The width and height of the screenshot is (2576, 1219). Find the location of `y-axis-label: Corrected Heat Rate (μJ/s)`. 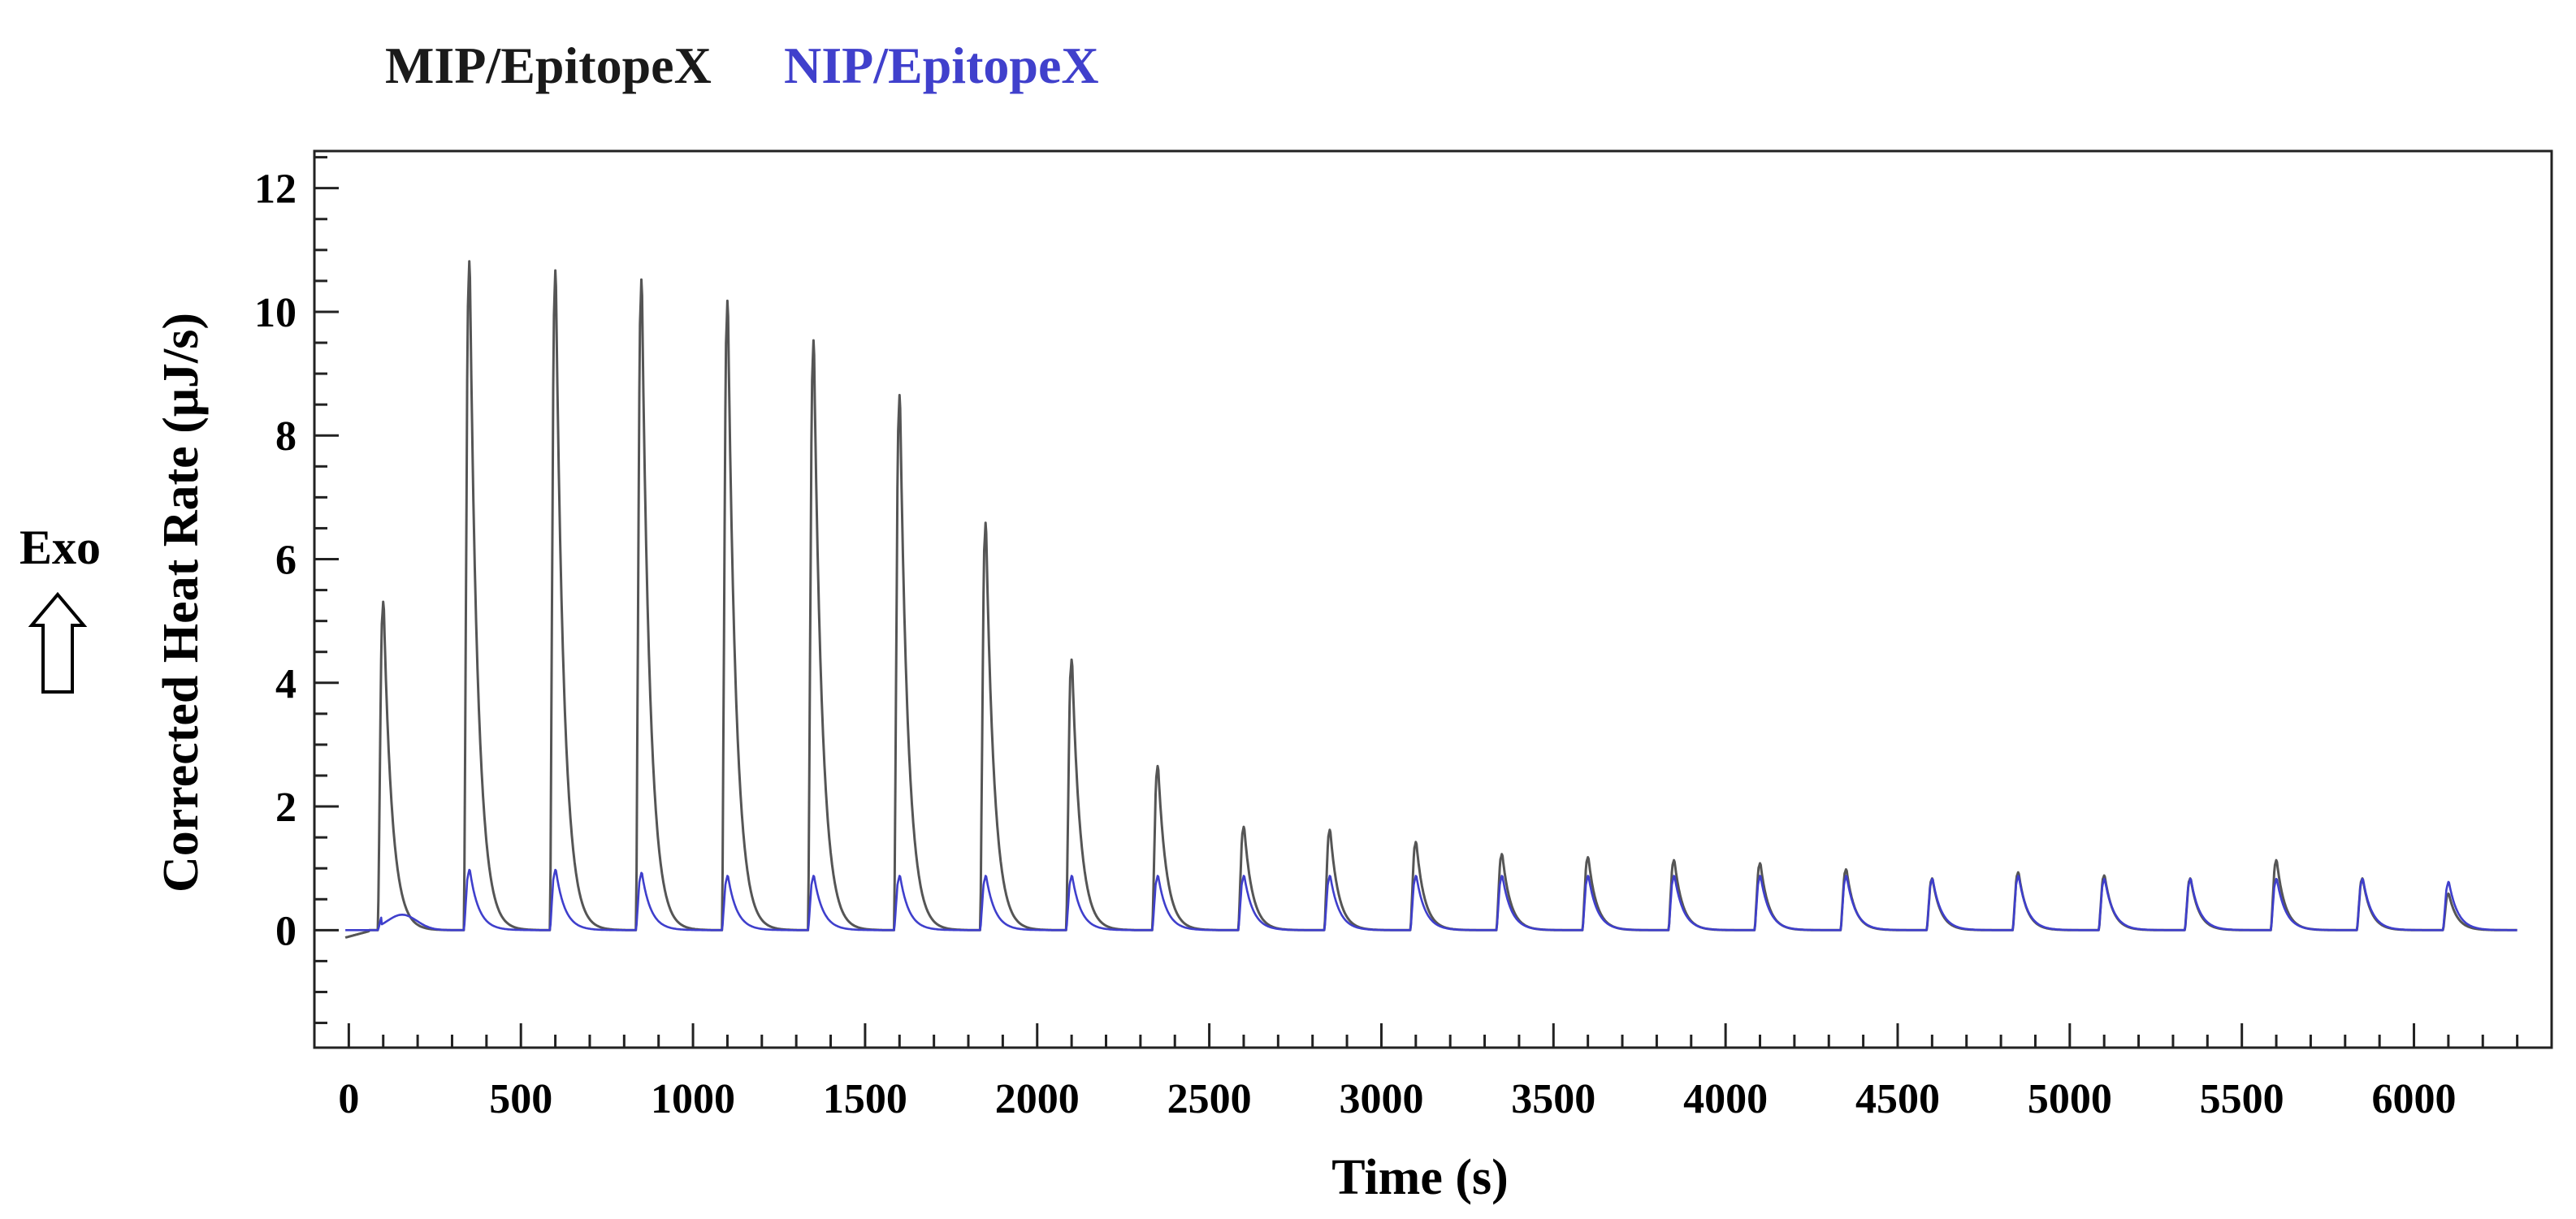

y-axis-label: Corrected Heat Rate (μJ/s) is located at coordinates (181, 603).